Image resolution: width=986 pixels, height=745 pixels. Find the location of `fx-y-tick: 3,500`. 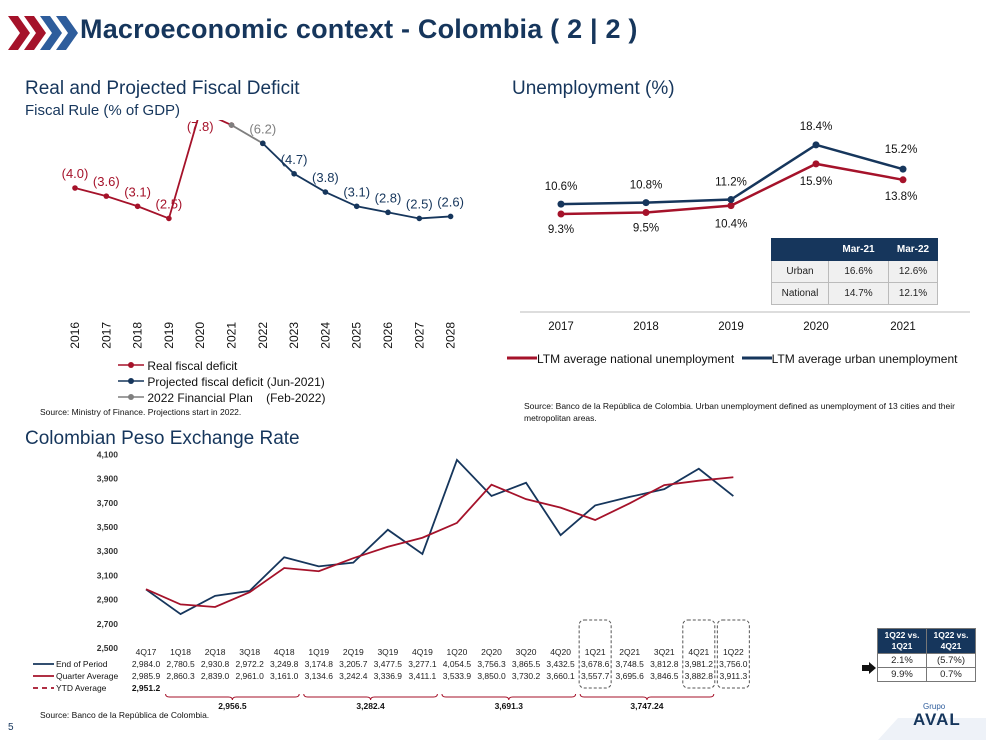

fx-y-tick: 3,500 is located at coordinates (108, 527).